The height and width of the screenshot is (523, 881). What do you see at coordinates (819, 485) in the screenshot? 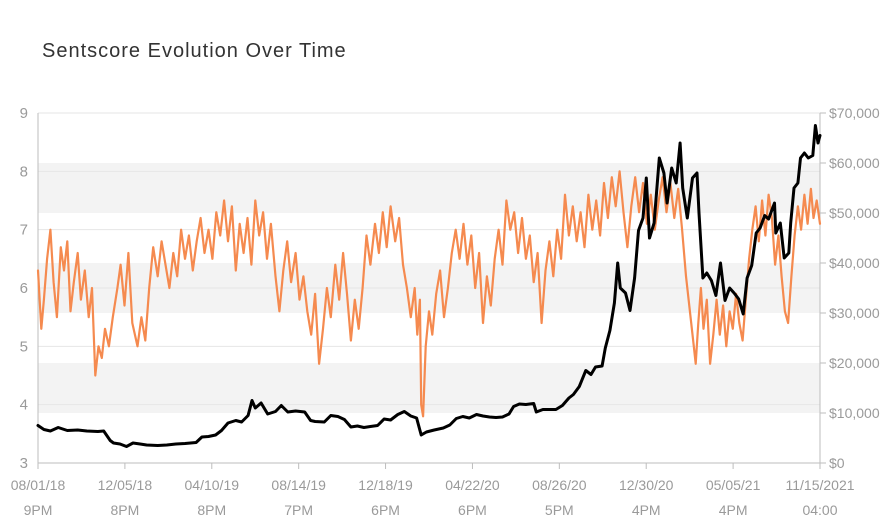
I see `x-tick-date: 11/15/2021` at bounding box center [819, 485].